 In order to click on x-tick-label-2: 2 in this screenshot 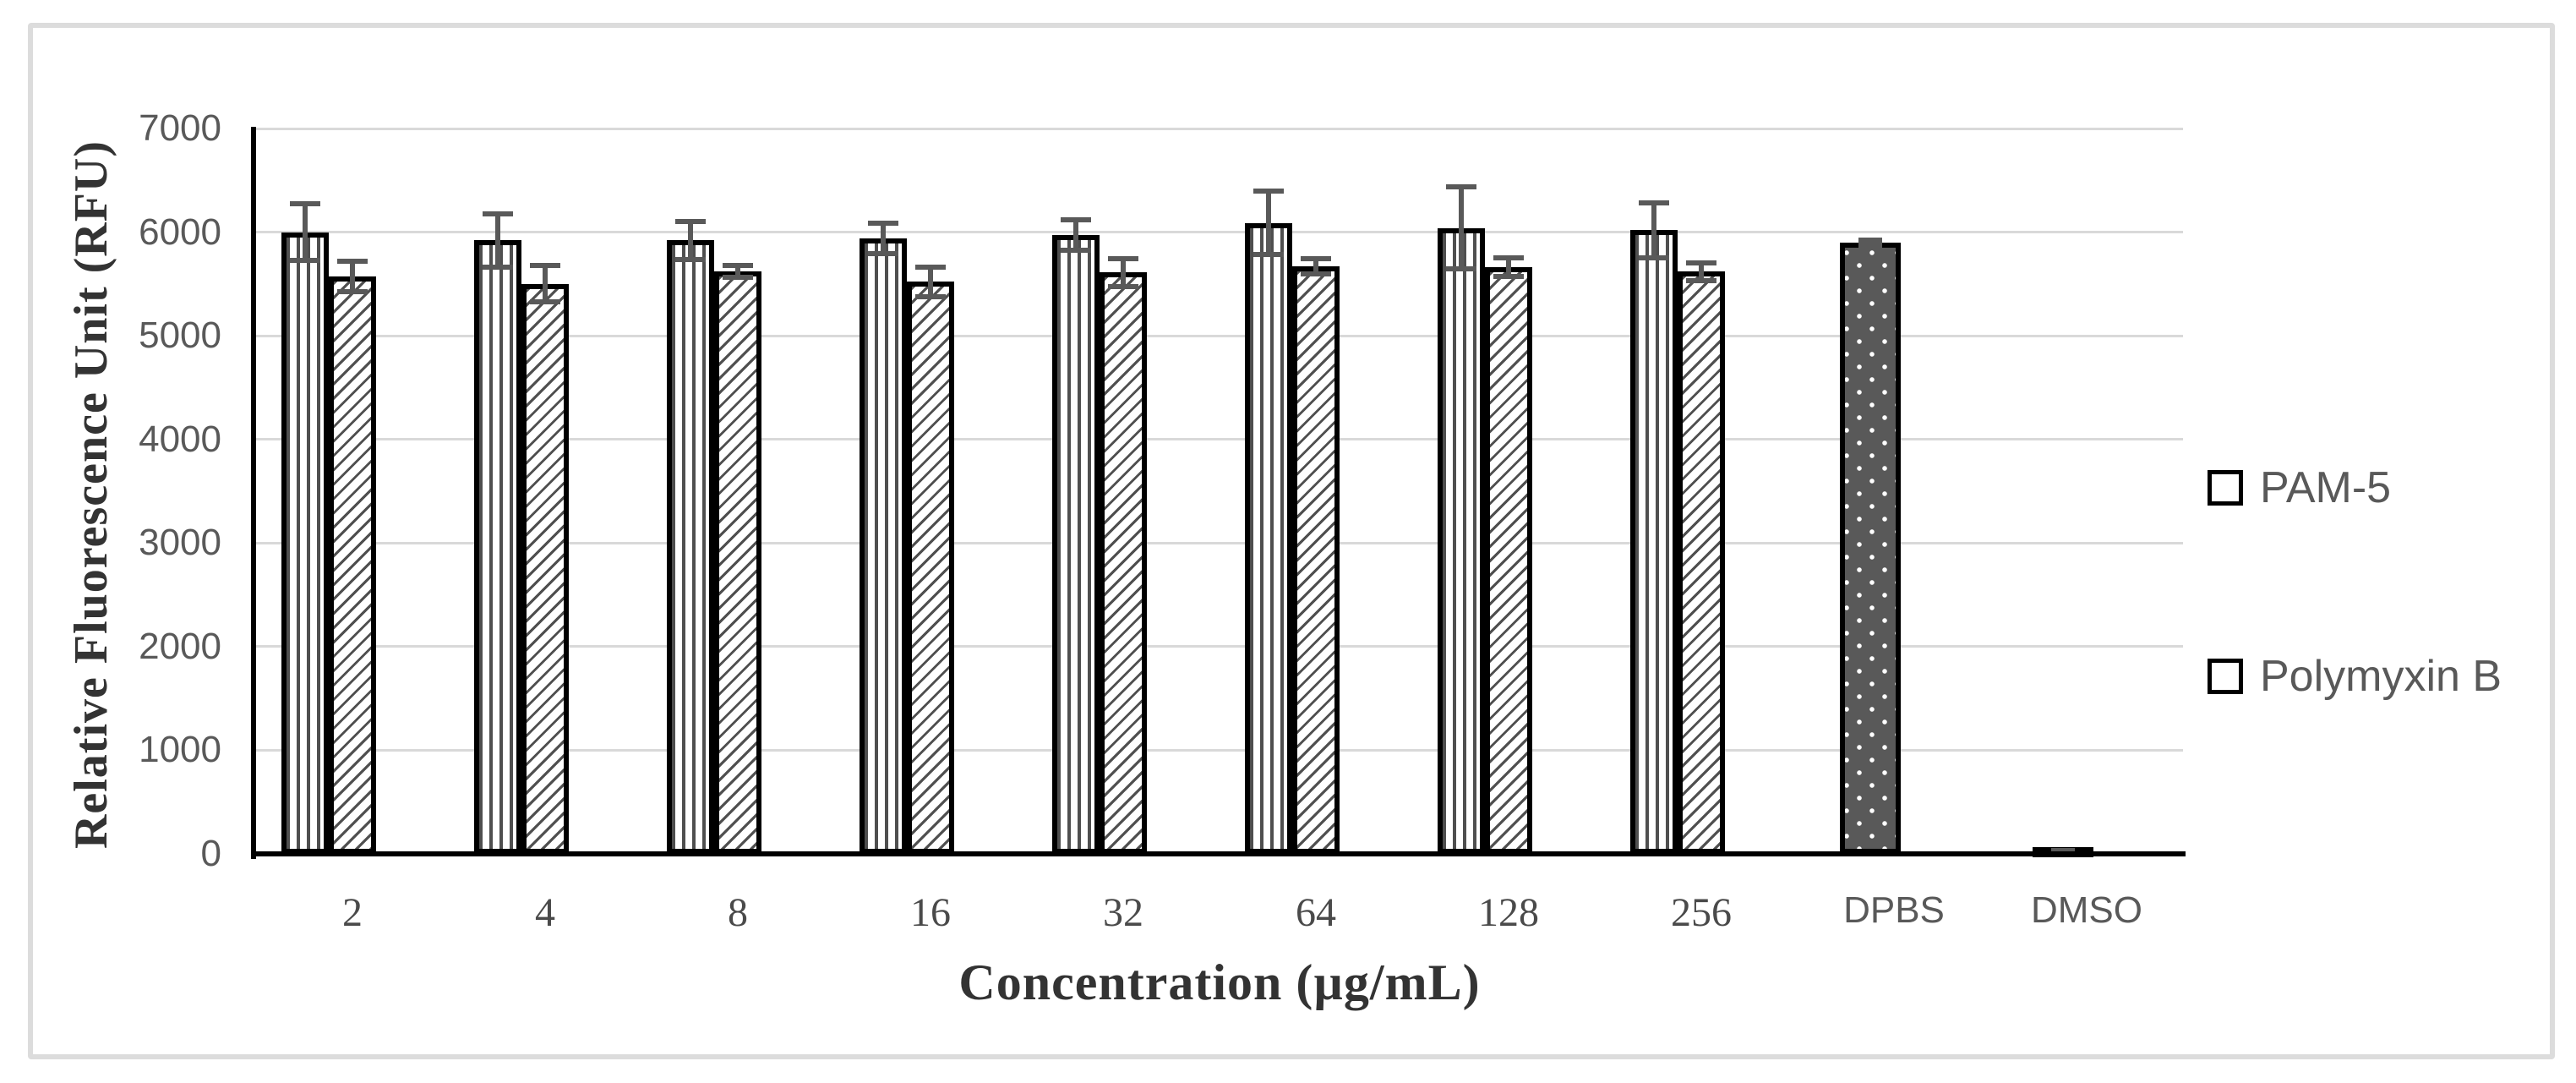, I will do `click(352, 913)`.